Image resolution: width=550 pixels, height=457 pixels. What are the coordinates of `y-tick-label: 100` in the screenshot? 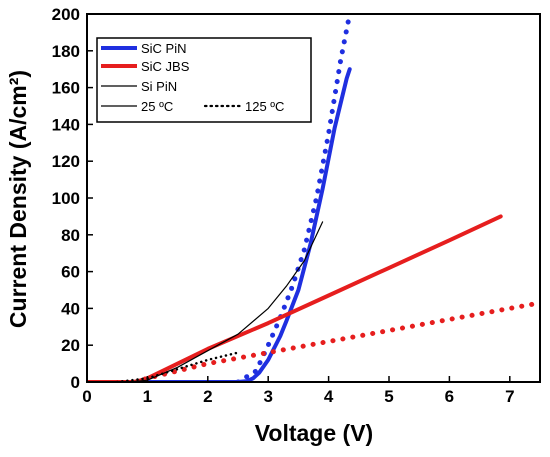 It's located at (66, 198).